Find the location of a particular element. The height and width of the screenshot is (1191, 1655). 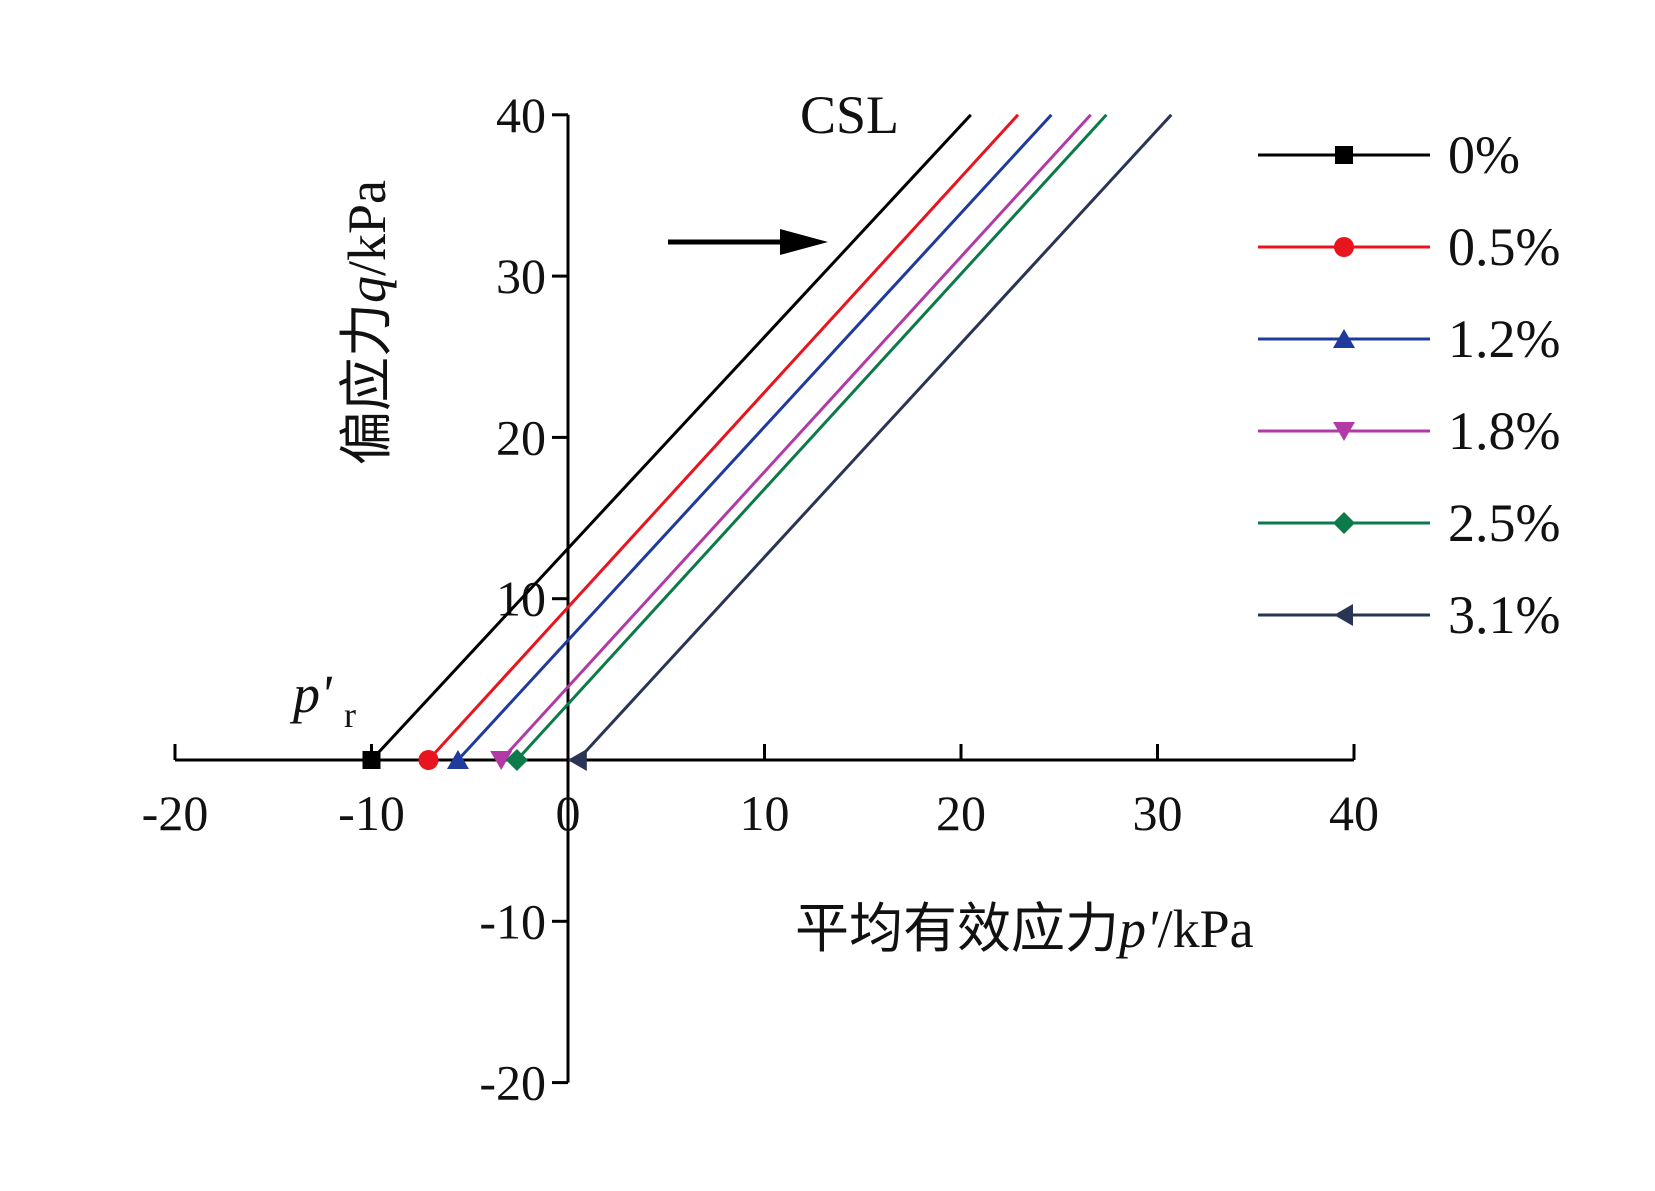

pr-annotation-var: p' is located at coordinates (311, 694).